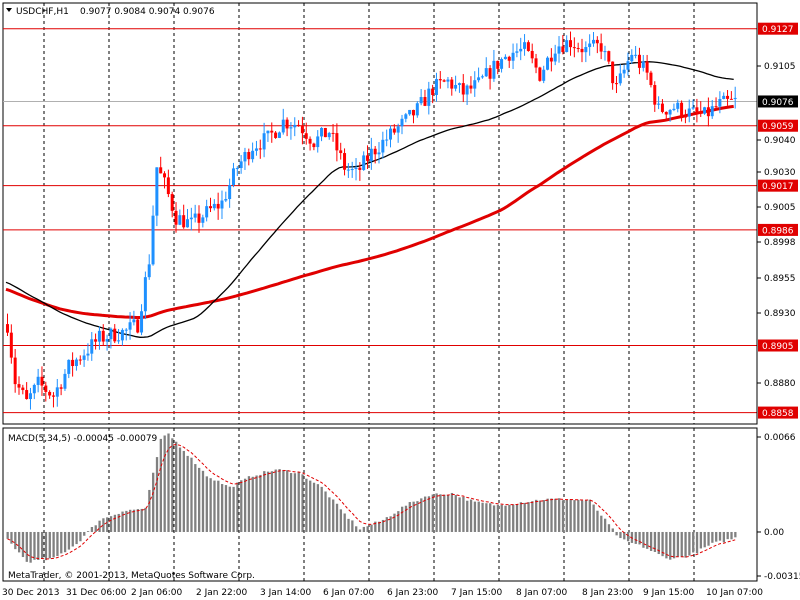 This screenshot has width=800, height=600. What do you see at coordinates (774, 533) in the screenshot?
I see `macd-tick-label: 0.00` at bounding box center [774, 533].